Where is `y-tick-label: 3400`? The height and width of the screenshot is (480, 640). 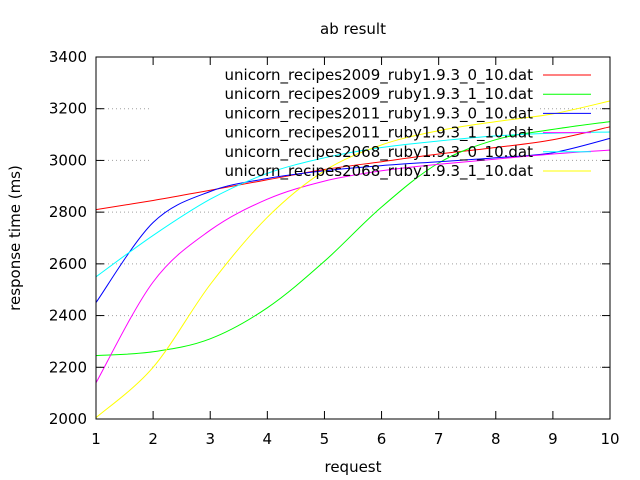 y-tick-label: 3400 is located at coordinates (68, 57).